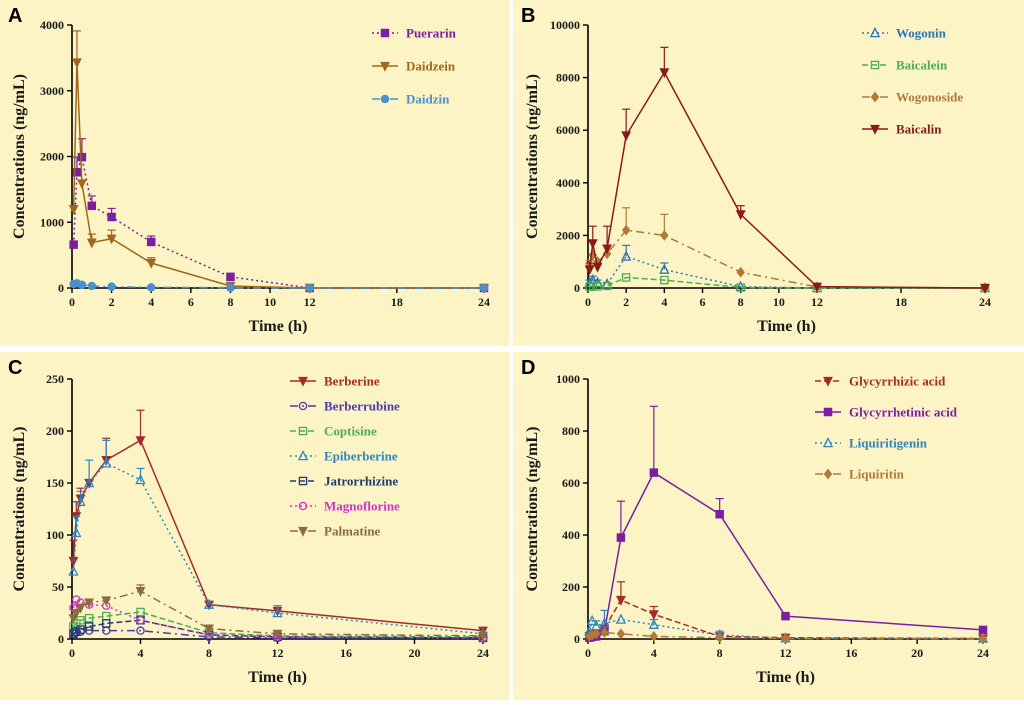  What do you see at coordinates (568, 78) in the screenshot?
I see `panel-b-ytick-label: 8000` at bounding box center [568, 78].